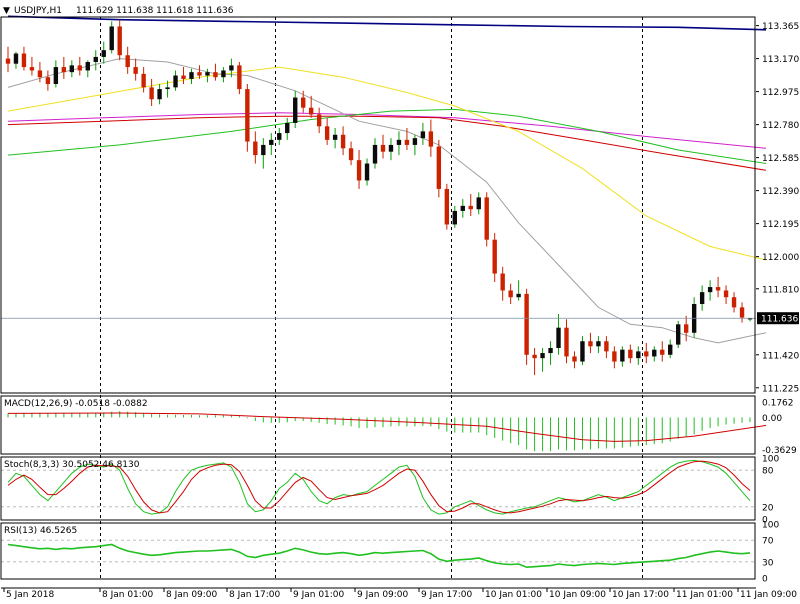  What do you see at coordinates (378, 487) in the screenshot?
I see `stochastic-panel` at bounding box center [378, 487].